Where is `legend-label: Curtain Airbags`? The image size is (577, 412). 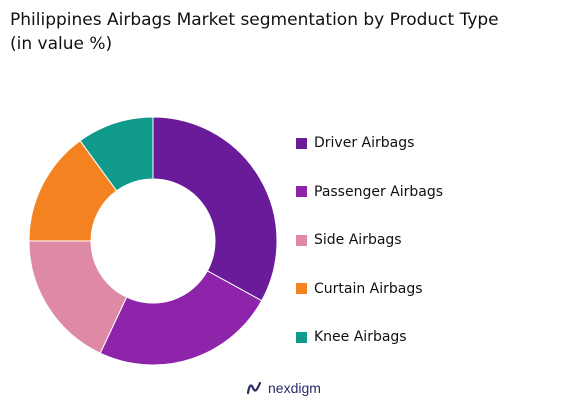
legend-label: Curtain Airbags is located at coordinates (368, 288).